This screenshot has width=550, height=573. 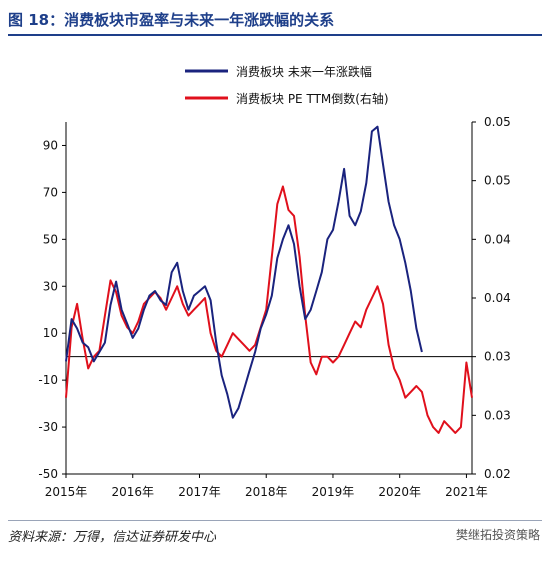 What do you see at coordinates (275, 520) in the screenshot?
I see `footer-divider` at bounding box center [275, 520].